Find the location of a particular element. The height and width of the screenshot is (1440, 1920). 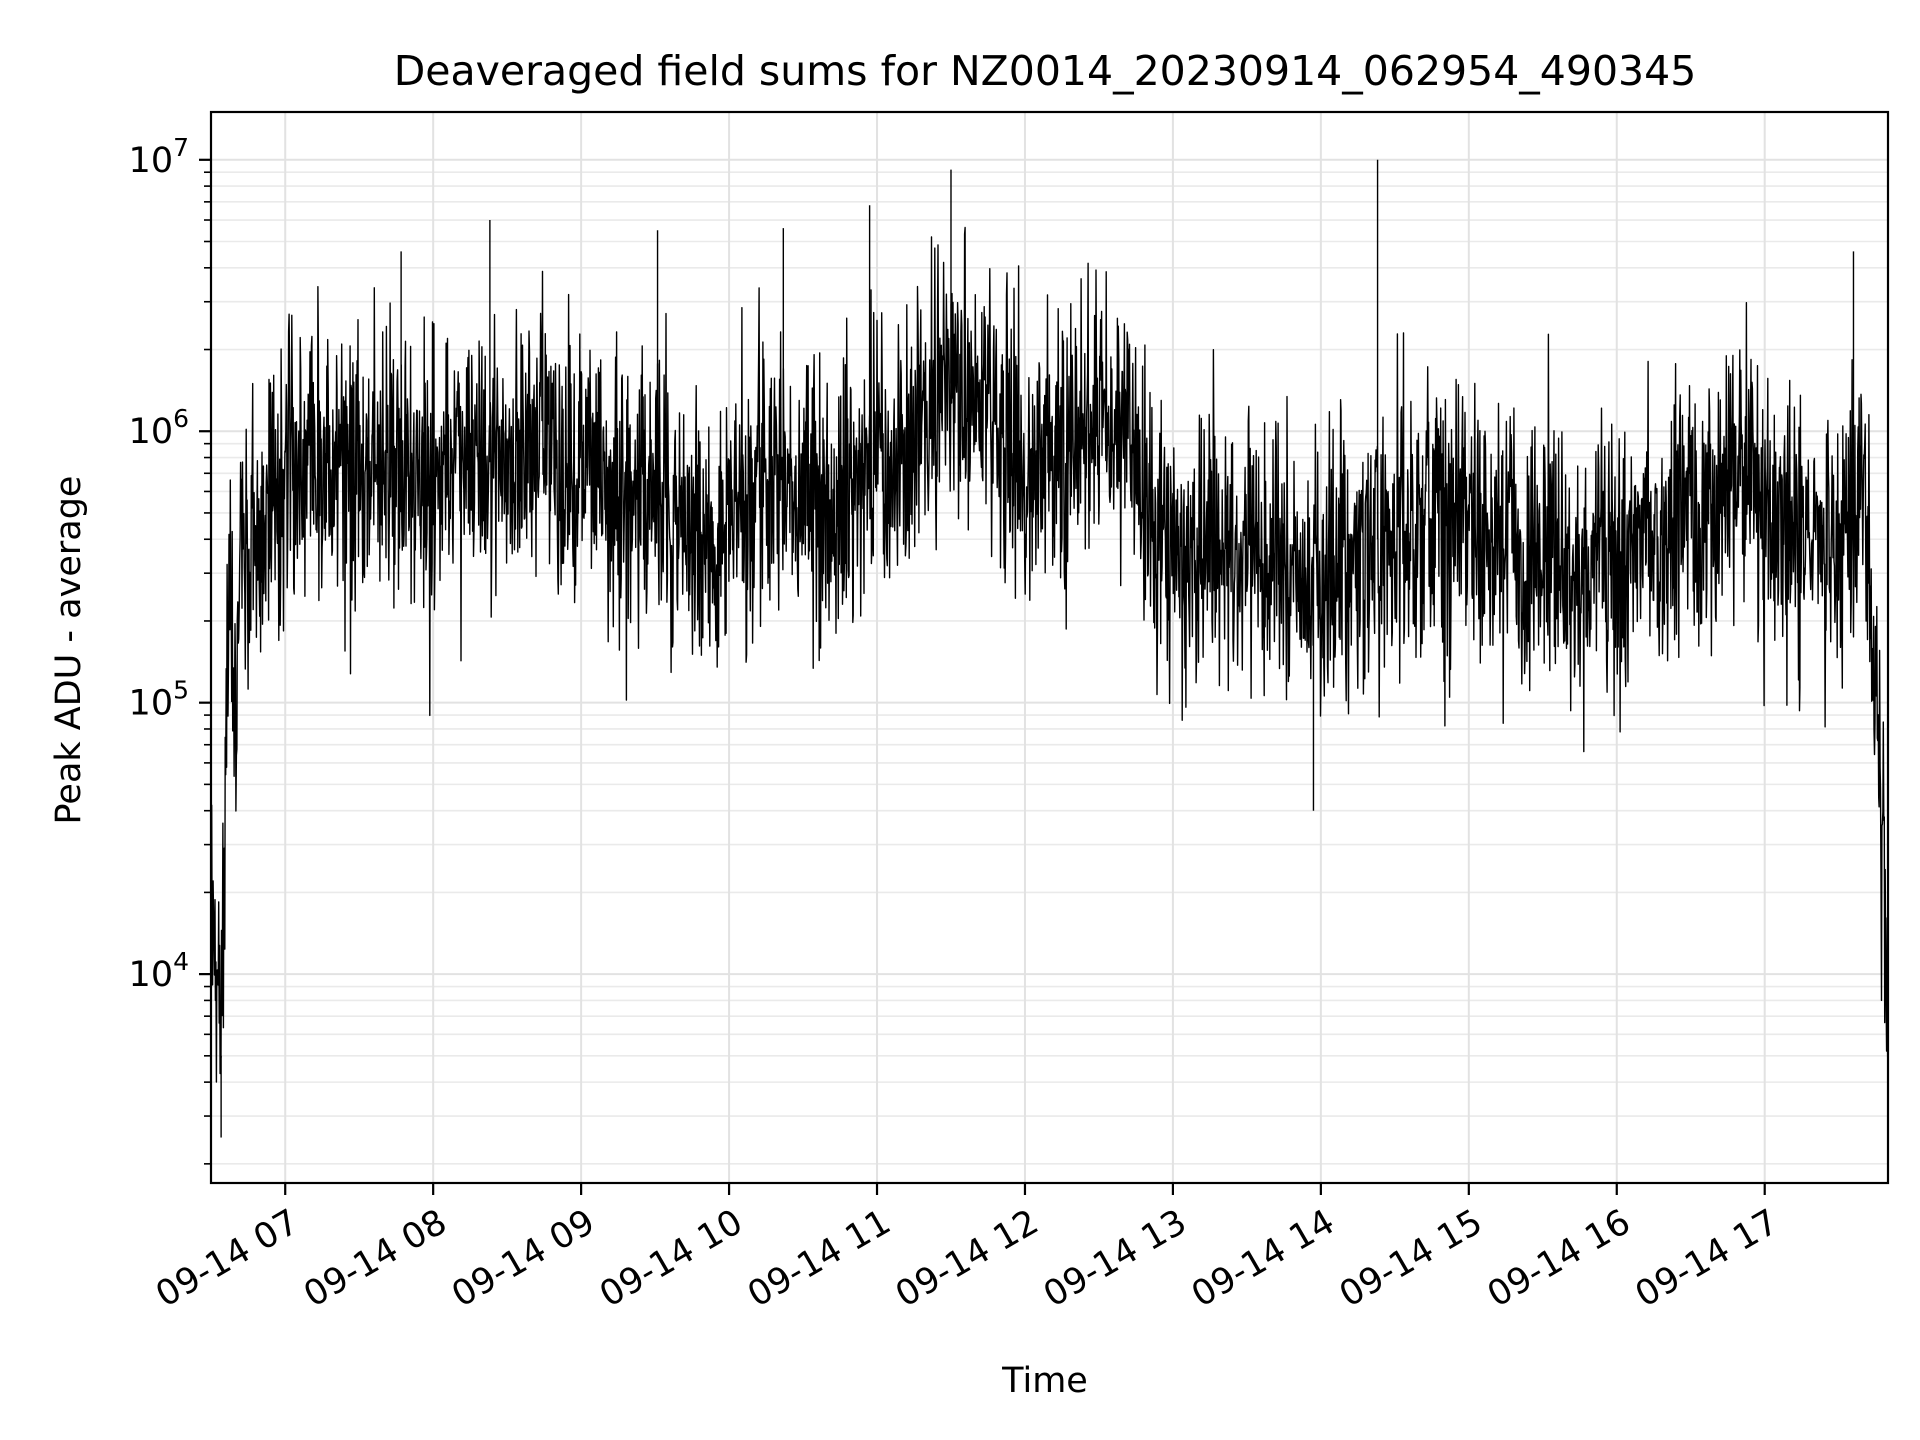

y-tick-label: 10⁶ is located at coordinates (159, 428).